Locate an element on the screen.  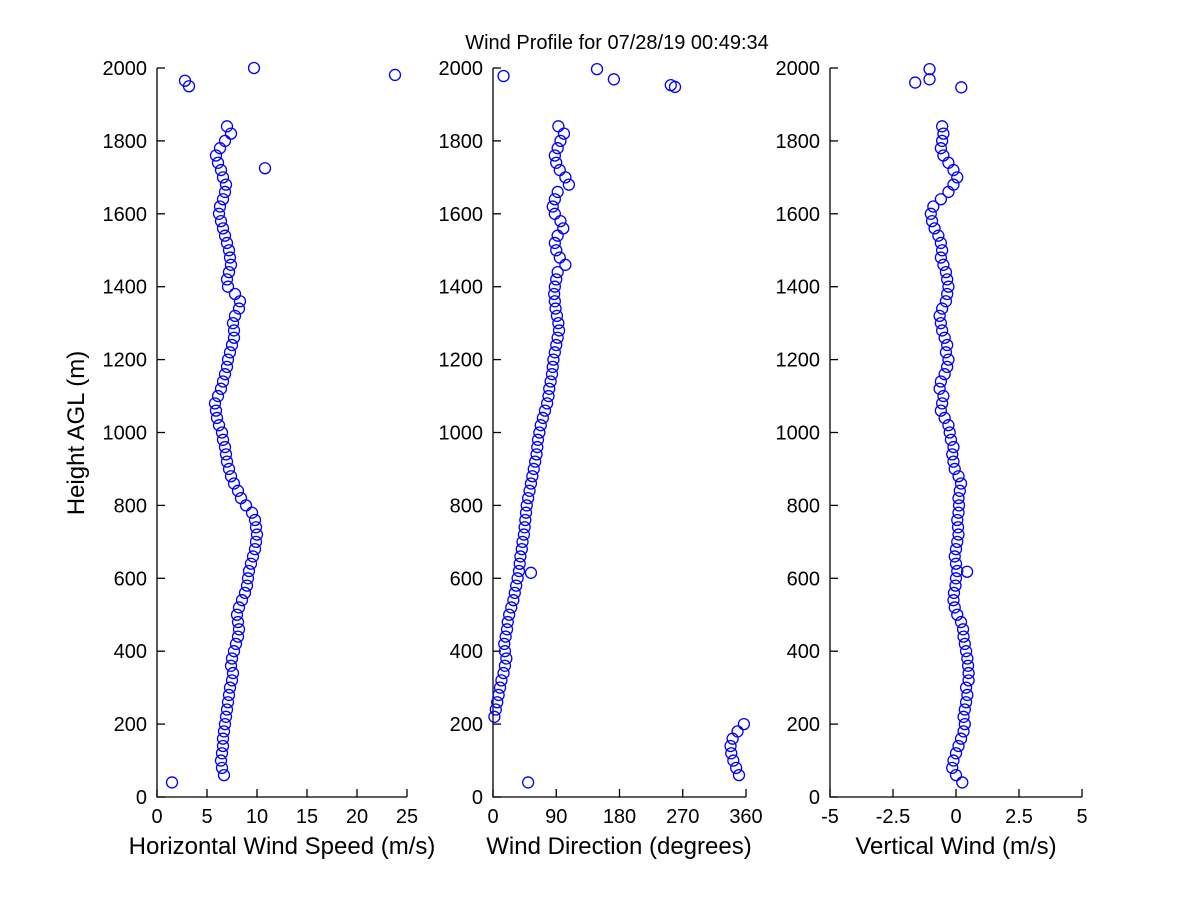
y-tick-label: 600 is located at coordinates (466, 579).